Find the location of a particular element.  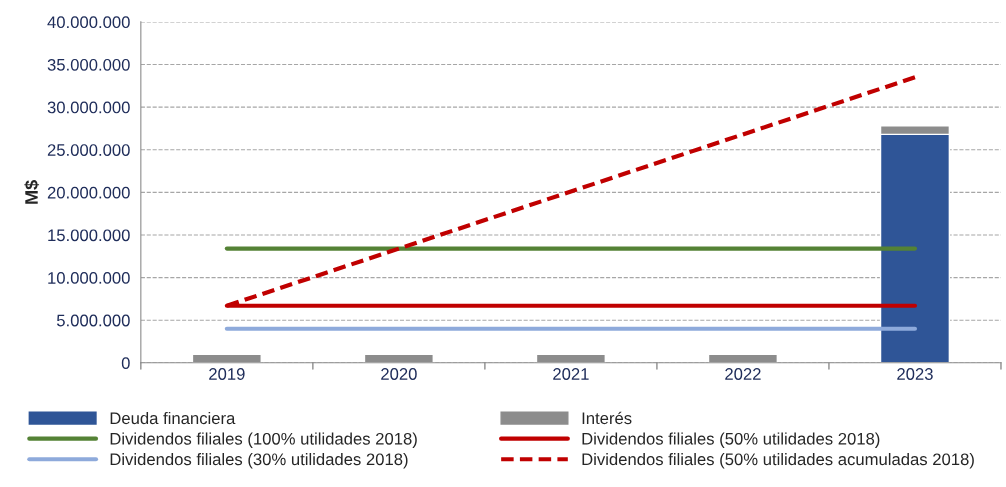

x-tick-label: 2021 is located at coordinates (571, 374).